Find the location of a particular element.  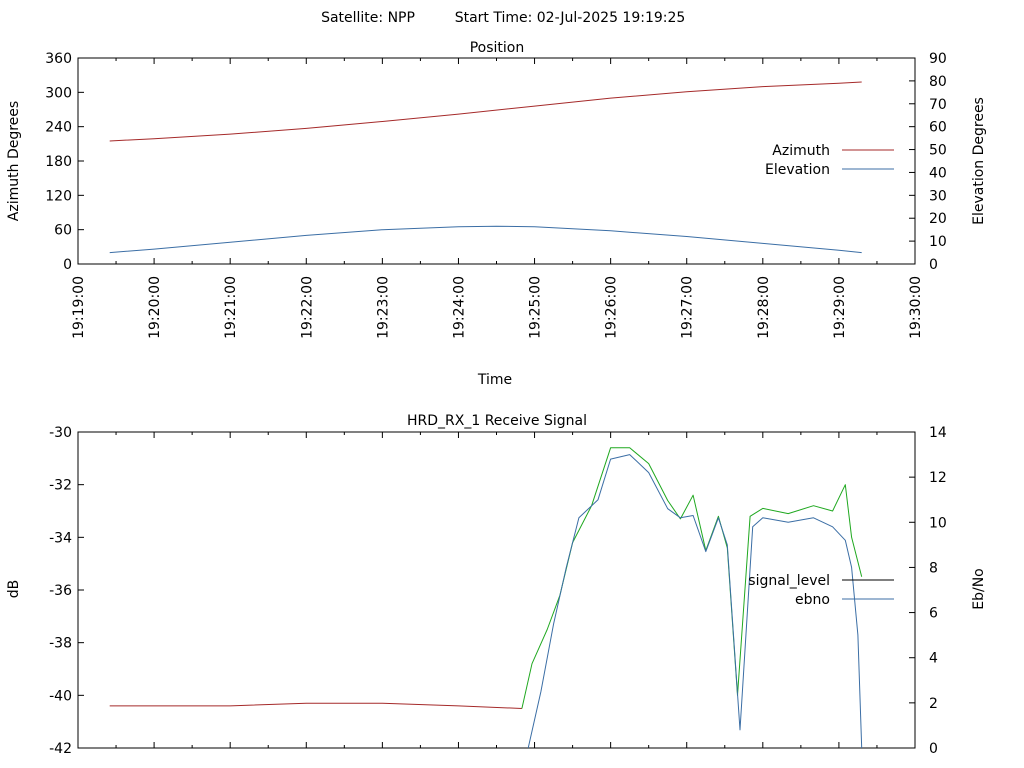

left-y-tick-label: -30 is located at coordinates (60, 433).